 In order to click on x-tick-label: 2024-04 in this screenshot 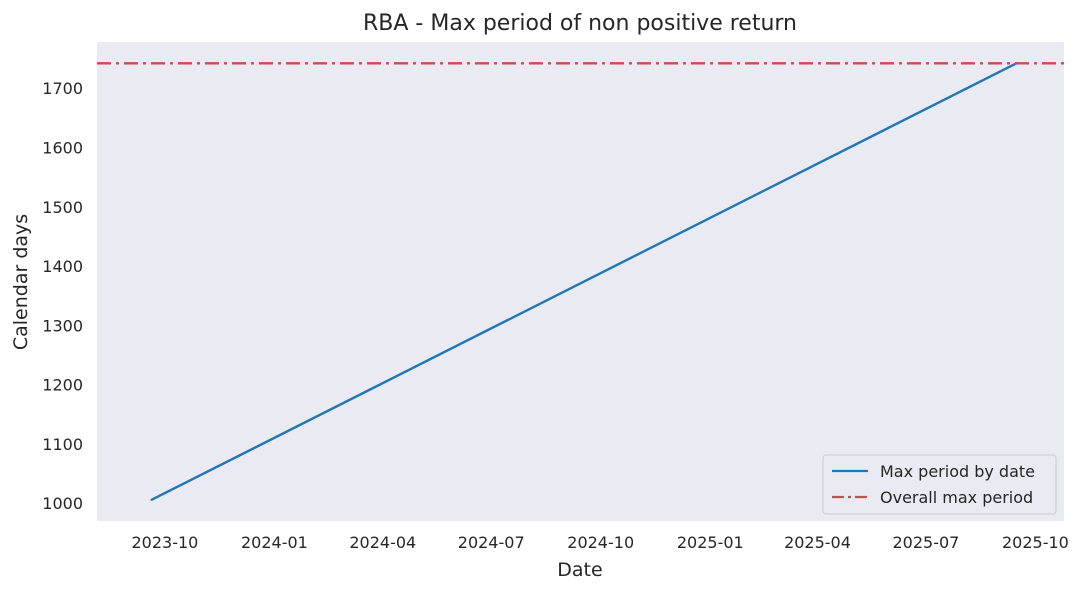, I will do `click(382, 542)`.